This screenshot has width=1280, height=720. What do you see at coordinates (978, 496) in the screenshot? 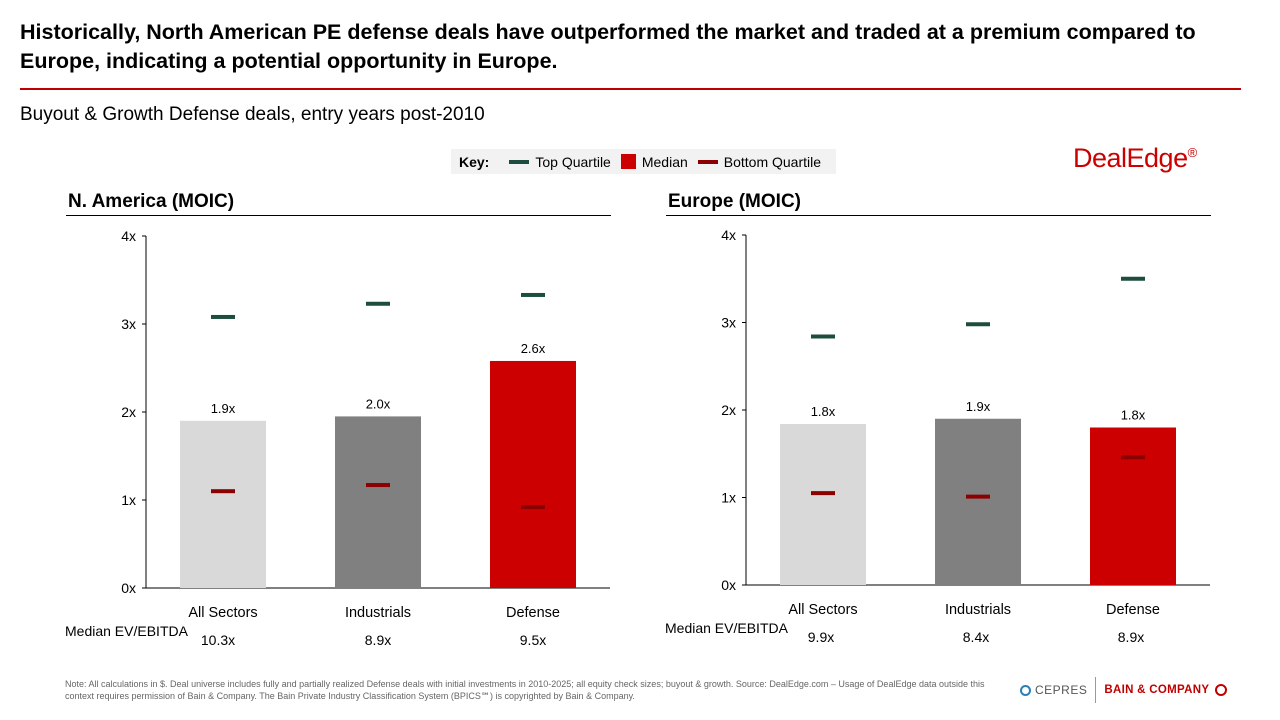
I see `europe-bottom-quartile-marker-industrials` at bounding box center [978, 496].